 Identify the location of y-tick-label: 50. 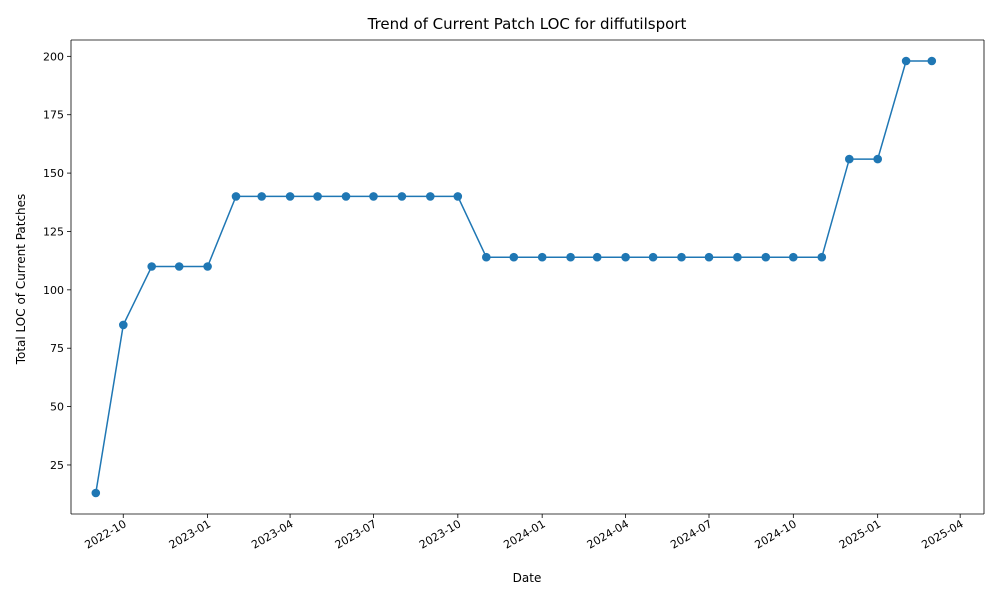
(57, 407).